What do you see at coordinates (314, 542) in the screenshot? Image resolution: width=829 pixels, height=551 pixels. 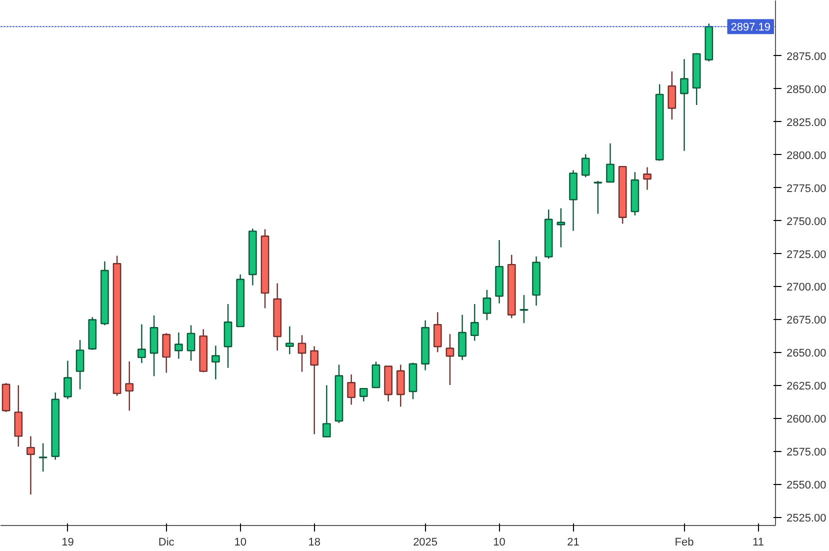 I see `x-tick-label: 18` at bounding box center [314, 542].